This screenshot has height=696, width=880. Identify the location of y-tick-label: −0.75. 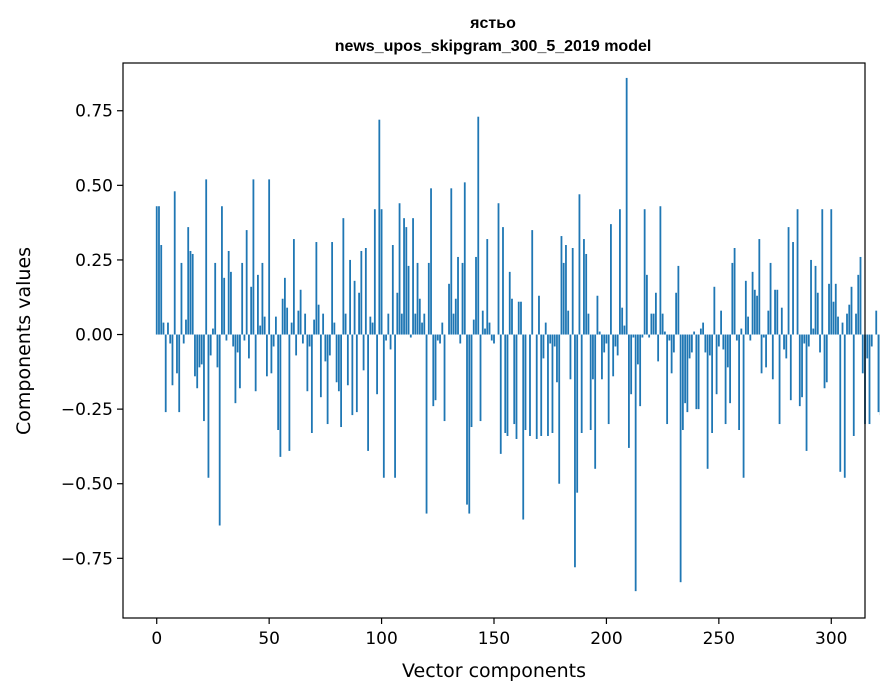
(87, 559).